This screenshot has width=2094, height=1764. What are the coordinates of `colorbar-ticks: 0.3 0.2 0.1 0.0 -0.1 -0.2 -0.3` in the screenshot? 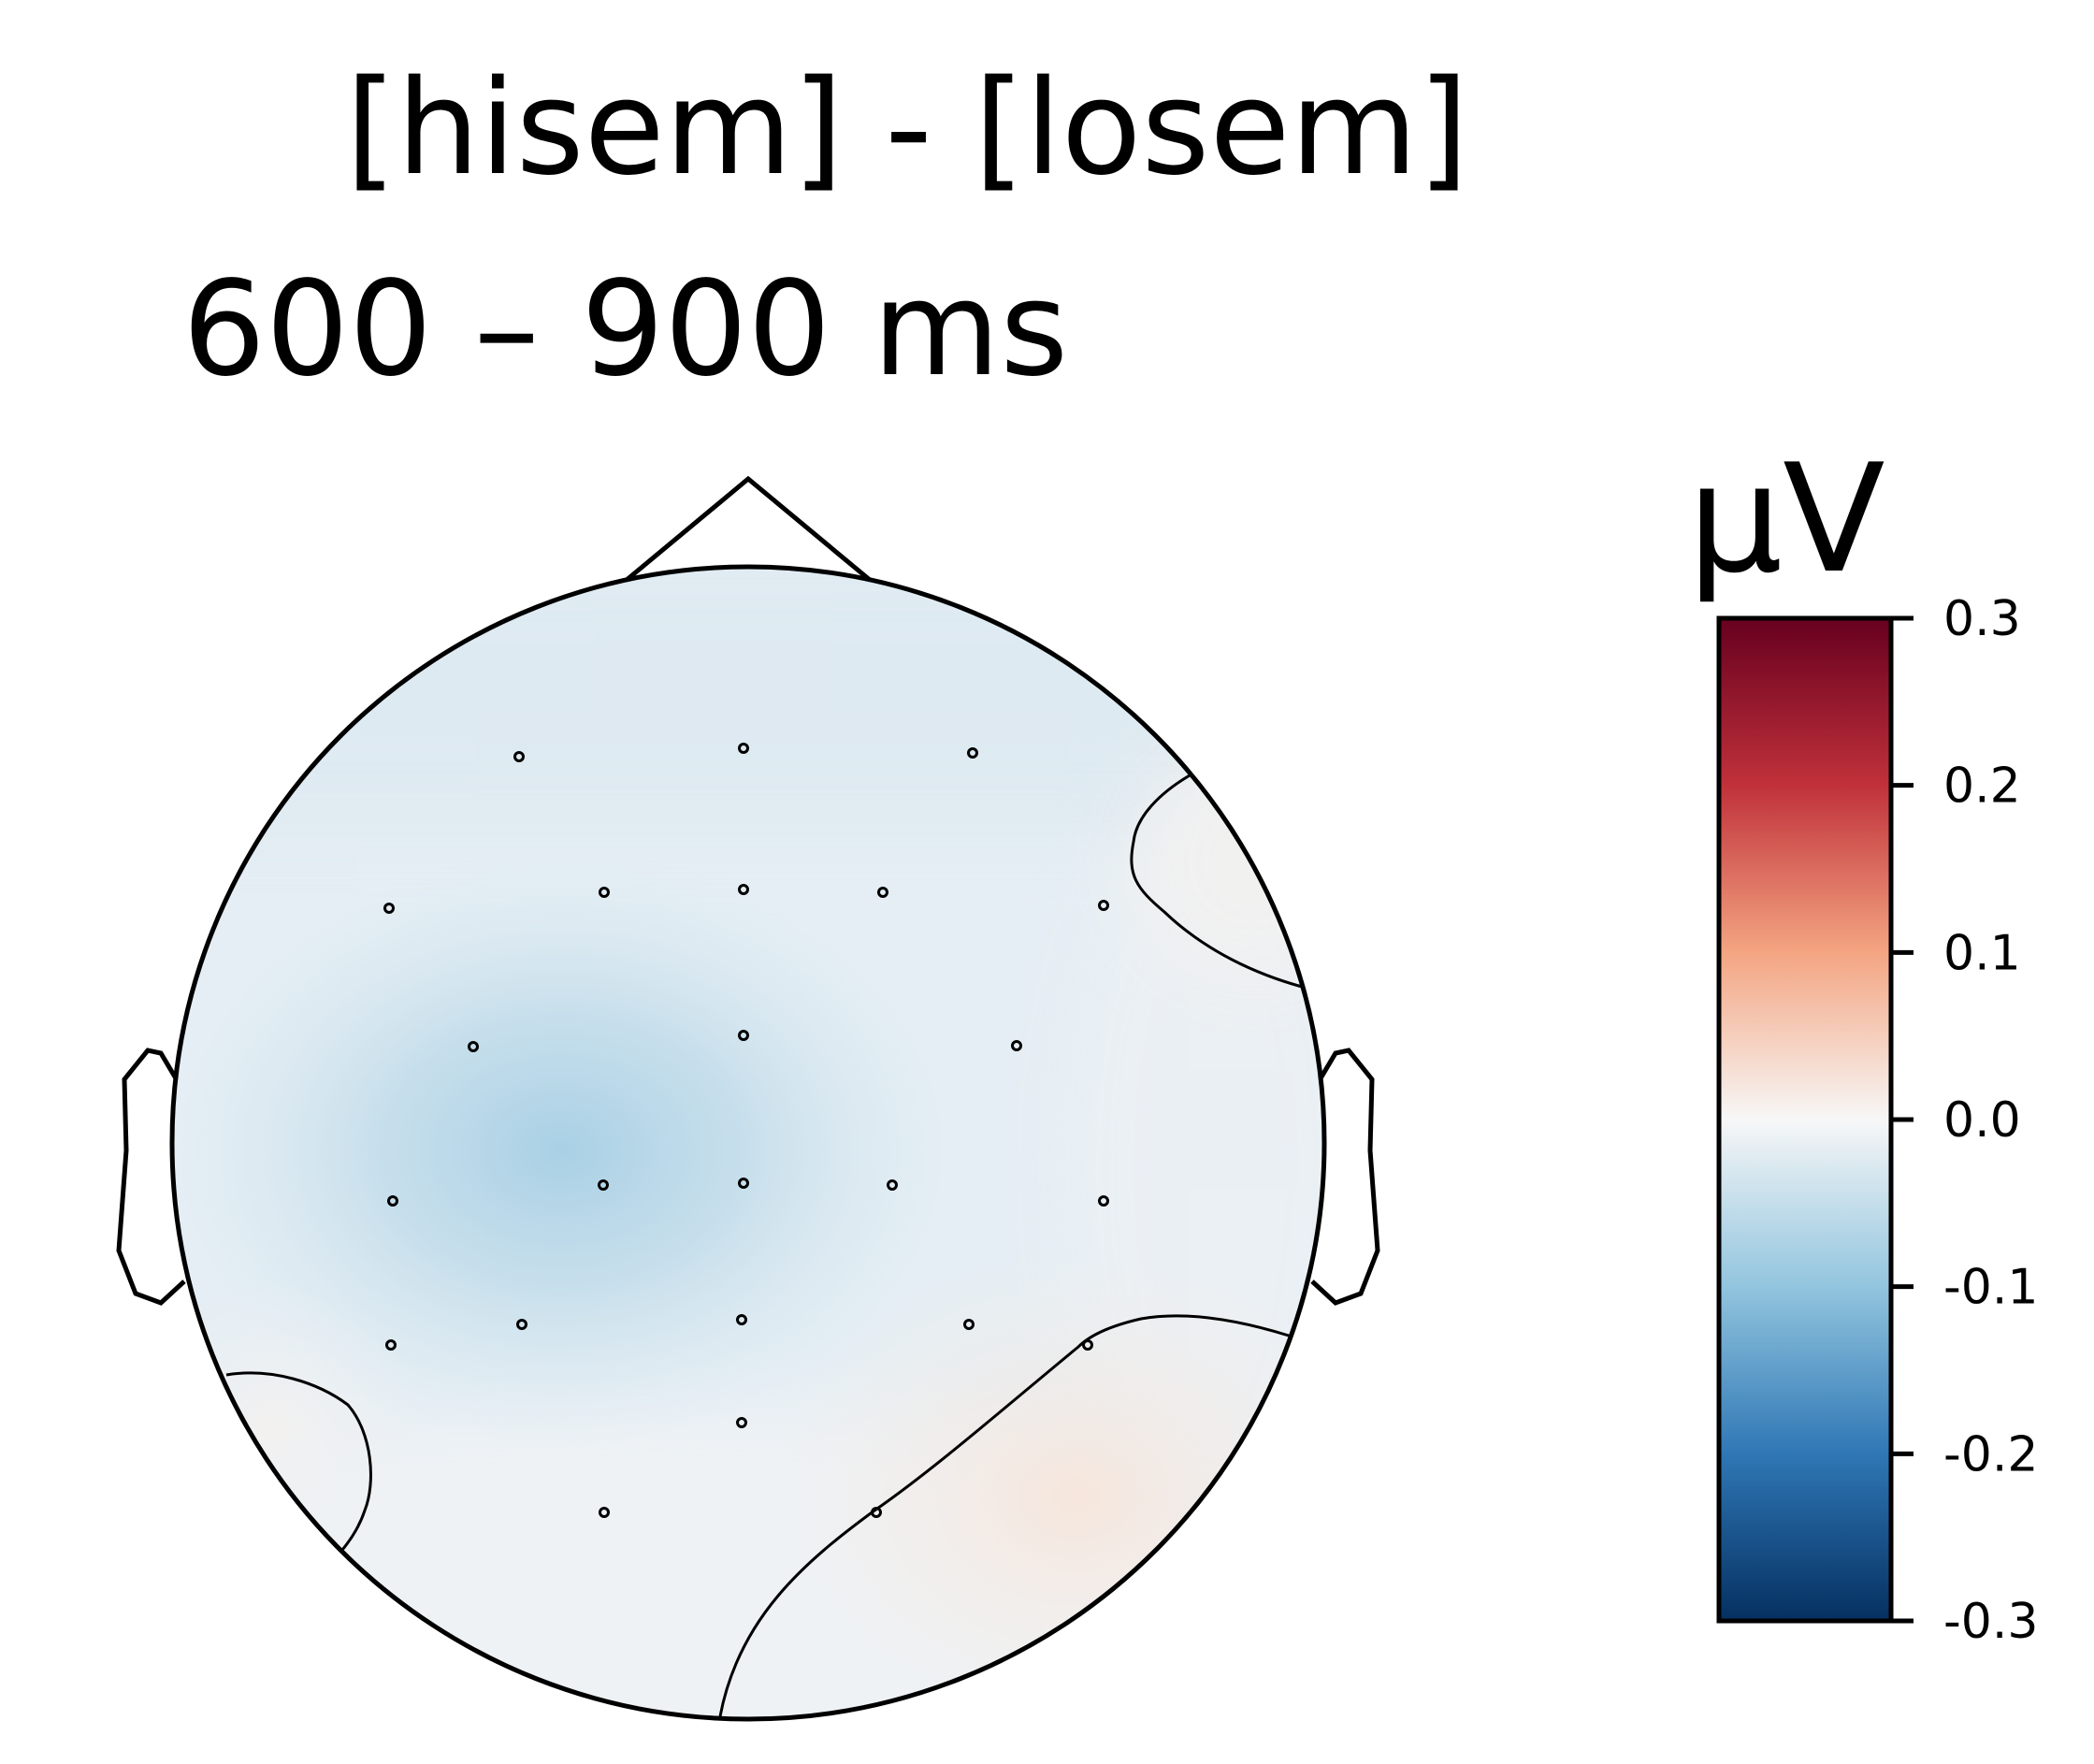 It's located at (1964, 1120).